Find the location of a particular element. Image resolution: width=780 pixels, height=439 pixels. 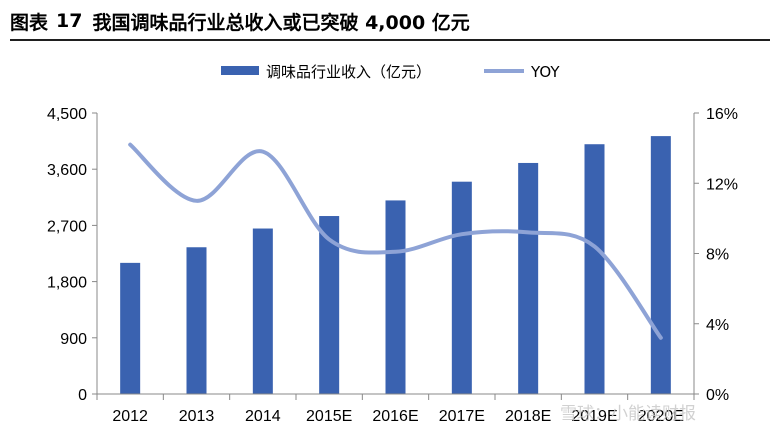

left-tick-label: 1,800 is located at coordinates (67, 283).